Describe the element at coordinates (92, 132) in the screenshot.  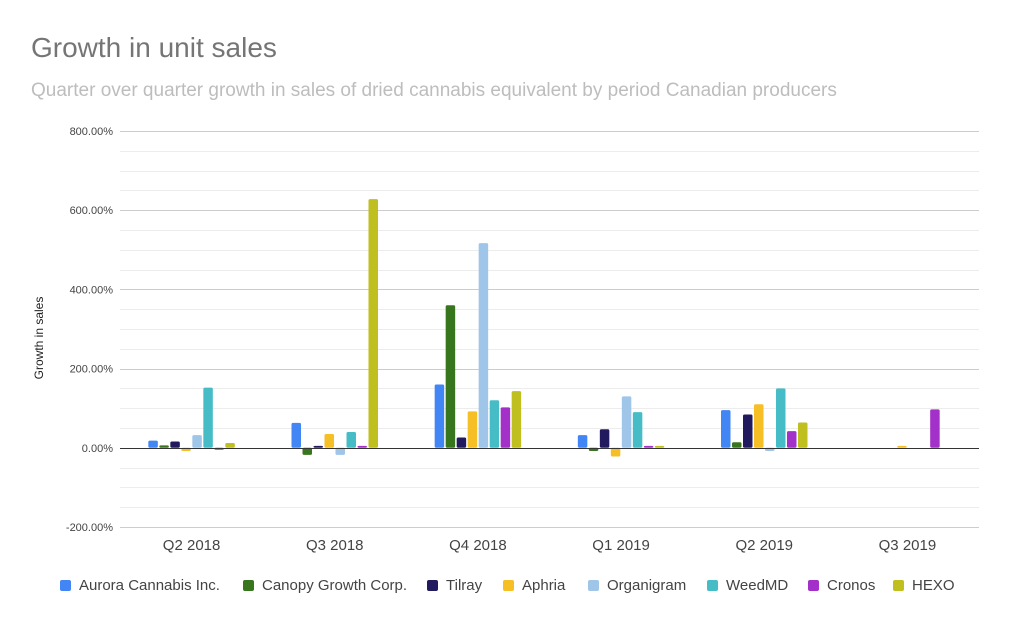
I see `y-tick-label: 800.00%` at that location.